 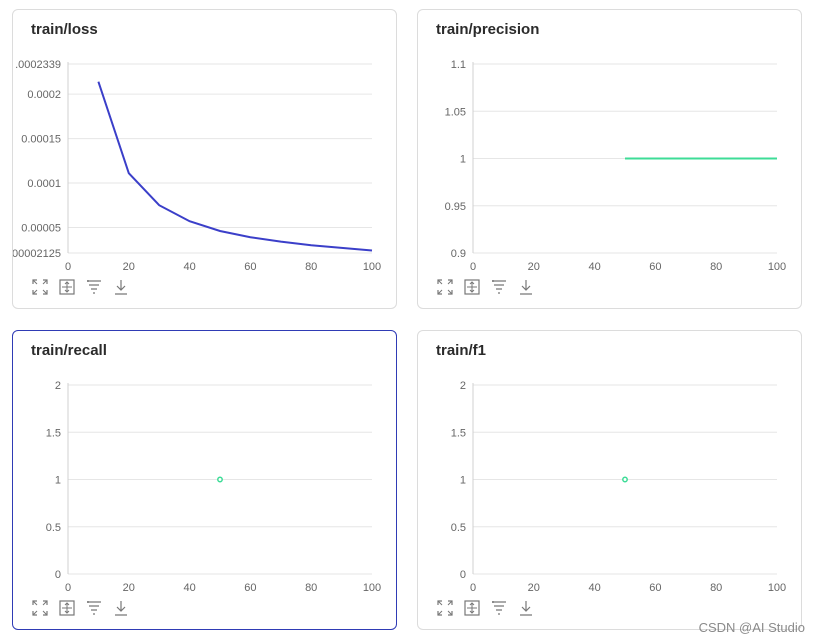 What do you see at coordinates (455, 207) in the screenshot?
I see `y-tick-label: 0.95` at bounding box center [455, 207].